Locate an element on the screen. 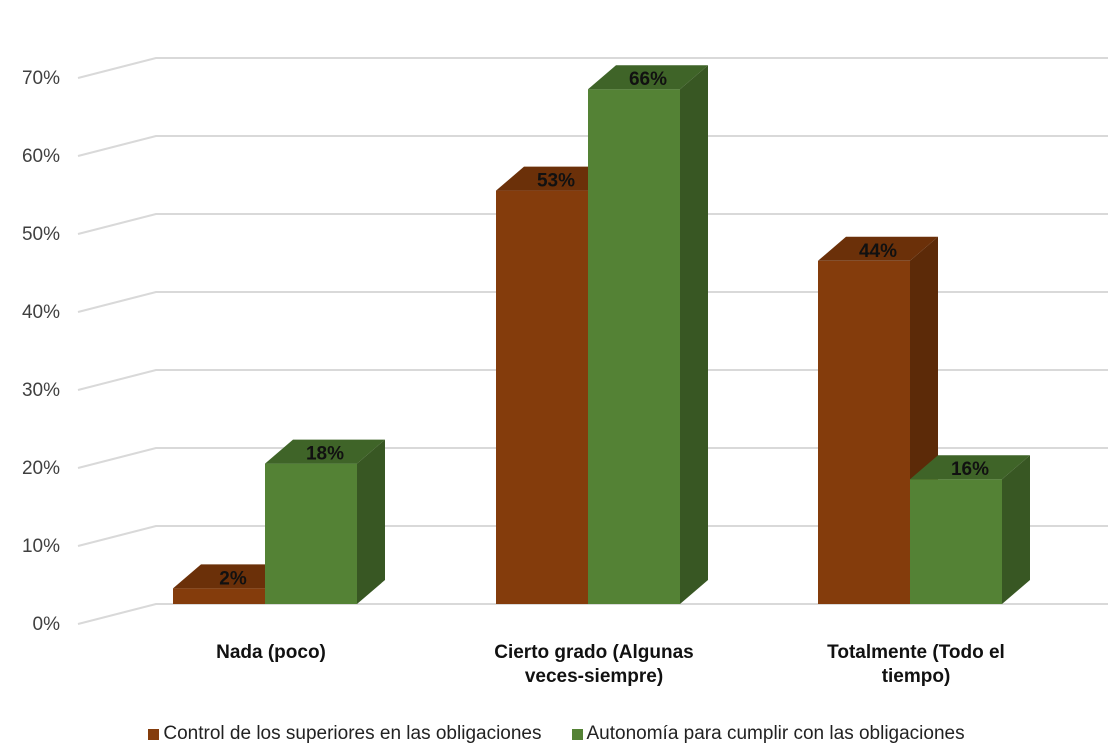 Image resolution: width=1113 pixels, height=748 pixels. category-label: Cierto grado (Algunas is located at coordinates (594, 652).